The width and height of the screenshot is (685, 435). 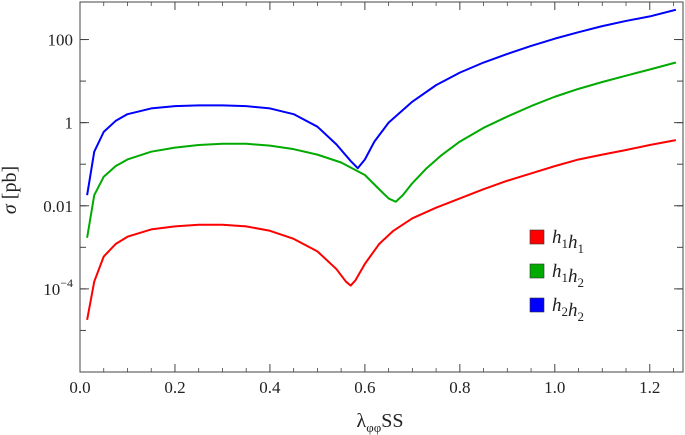 I want to click on x-tick-label: 1.0, so click(x=554, y=387).